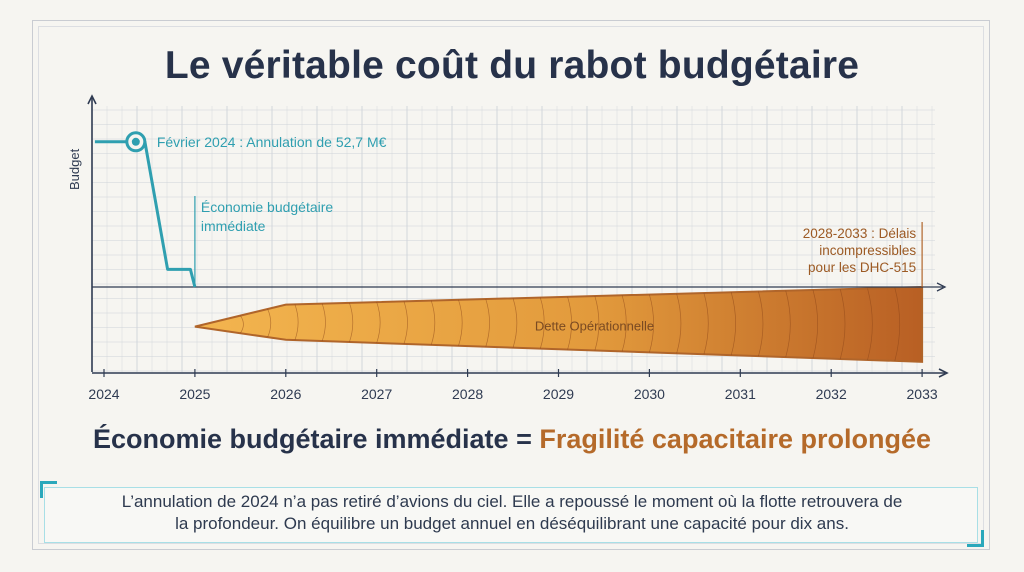 The width and height of the screenshot is (1024, 572). What do you see at coordinates (376, 394) in the screenshot?
I see `x-tick-label: 2027` at bounding box center [376, 394].